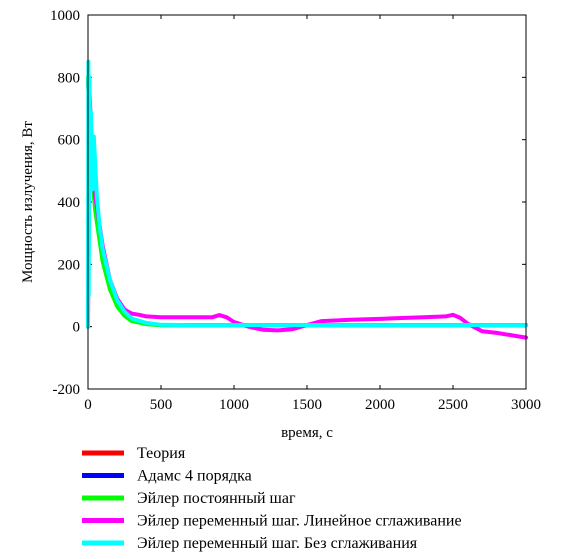 This screenshot has height=559, width=561. Describe the element at coordinates (277, 543) in the screenshot. I see `legend-label-5: Эйлер переменный шаг. Без сглаживания` at that location.